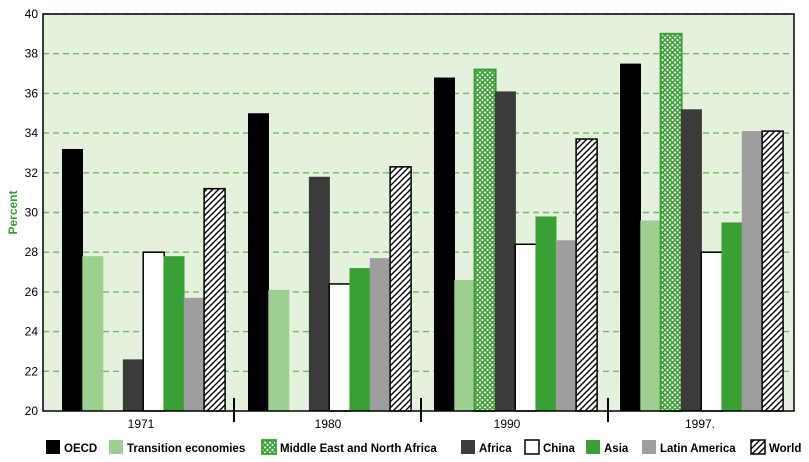 This screenshot has height=462, width=809. I want to click on y-tick-label: 38, so click(32, 54).